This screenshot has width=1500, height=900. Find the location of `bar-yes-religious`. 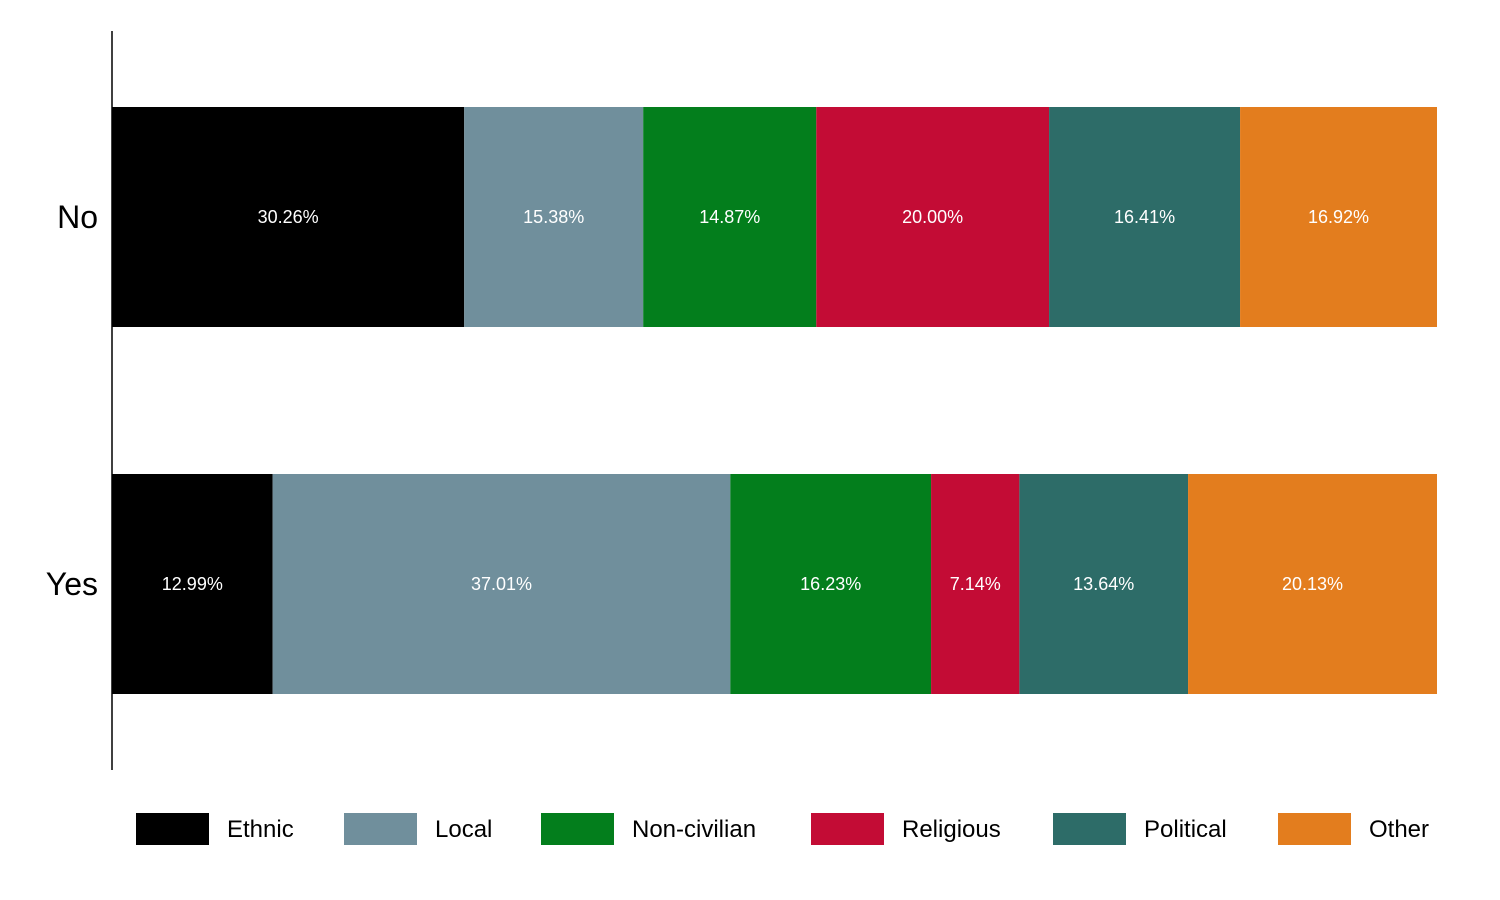

bar-yes-religious is located at coordinates (975, 584).